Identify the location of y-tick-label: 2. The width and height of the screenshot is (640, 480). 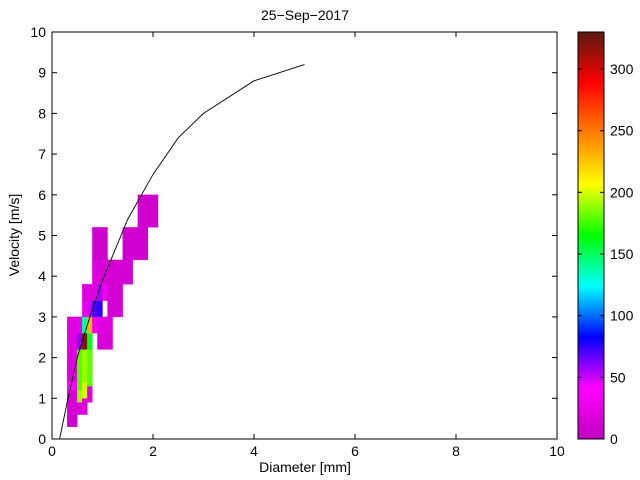
(42, 358).